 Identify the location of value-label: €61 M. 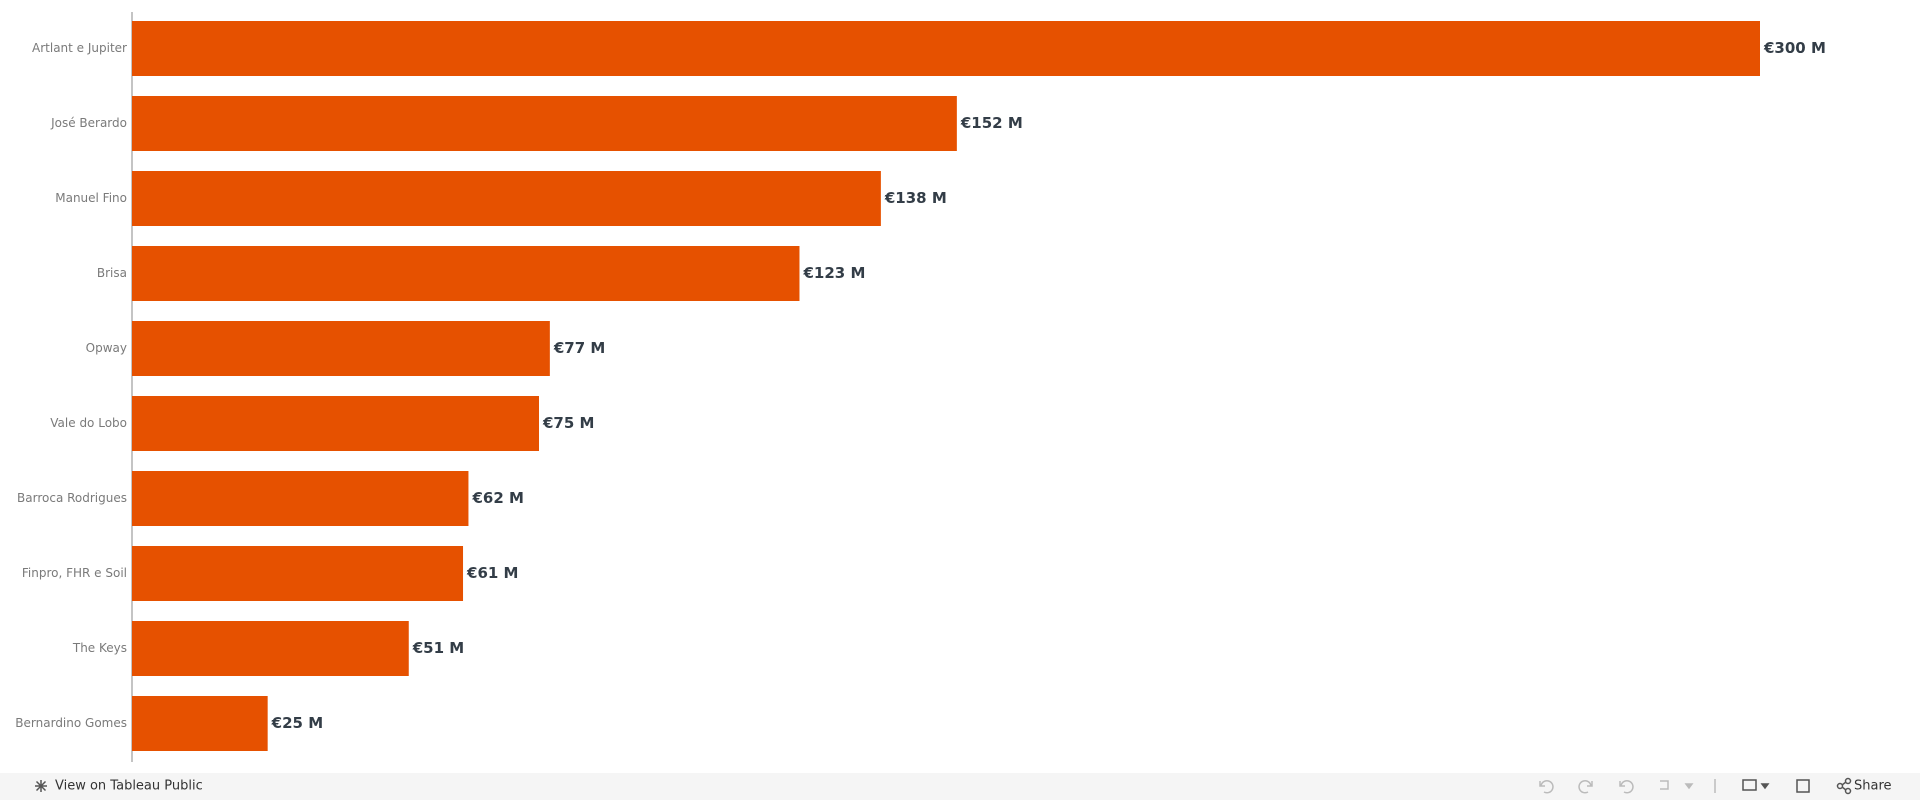
(492, 573).